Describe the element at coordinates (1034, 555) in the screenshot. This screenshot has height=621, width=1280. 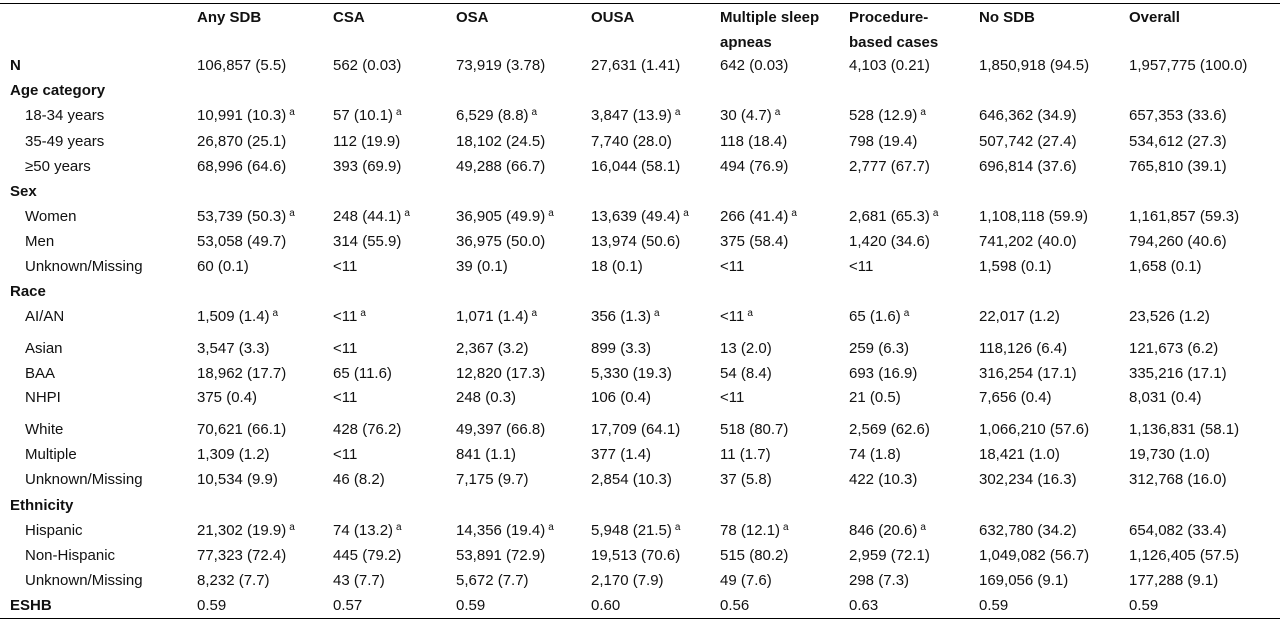
I see `cell-value: 1,049,082 (56.7)` at that location.